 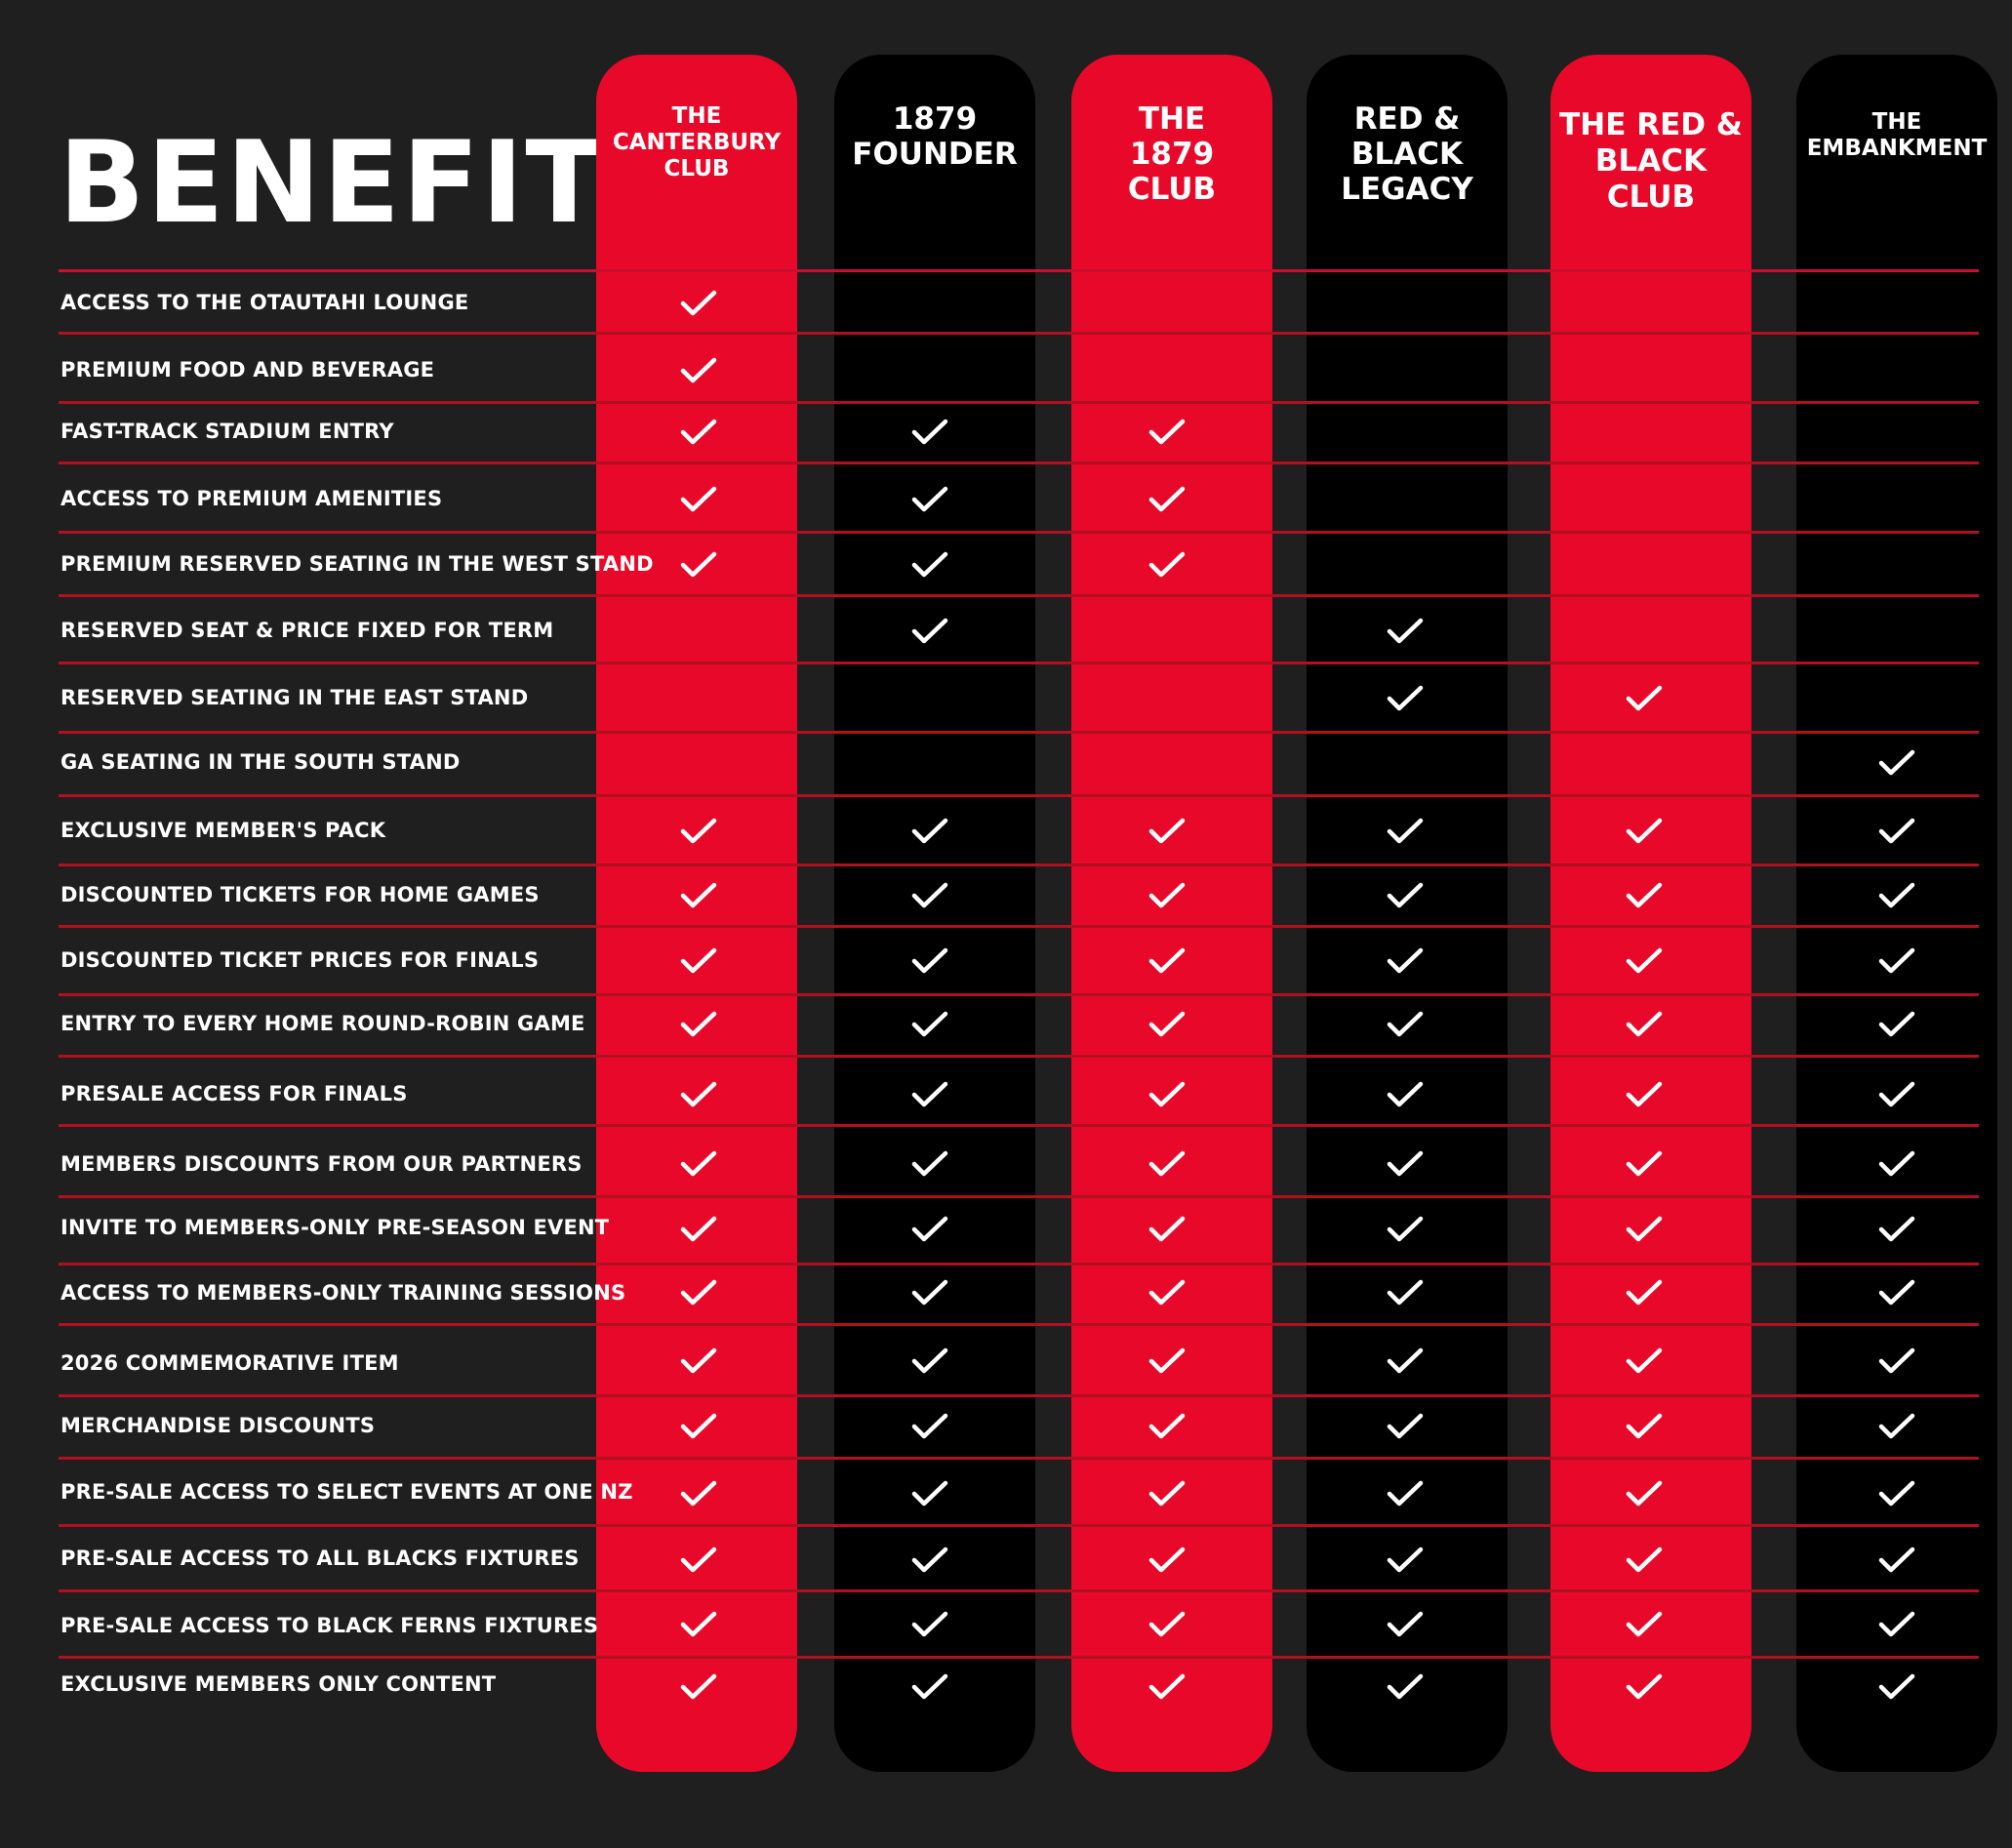 What do you see at coordinates (1651, 161) in the screenshot?
I see `tier-header-5: THE RED & BLACK CLUB` at bounding box center [1651, 161].